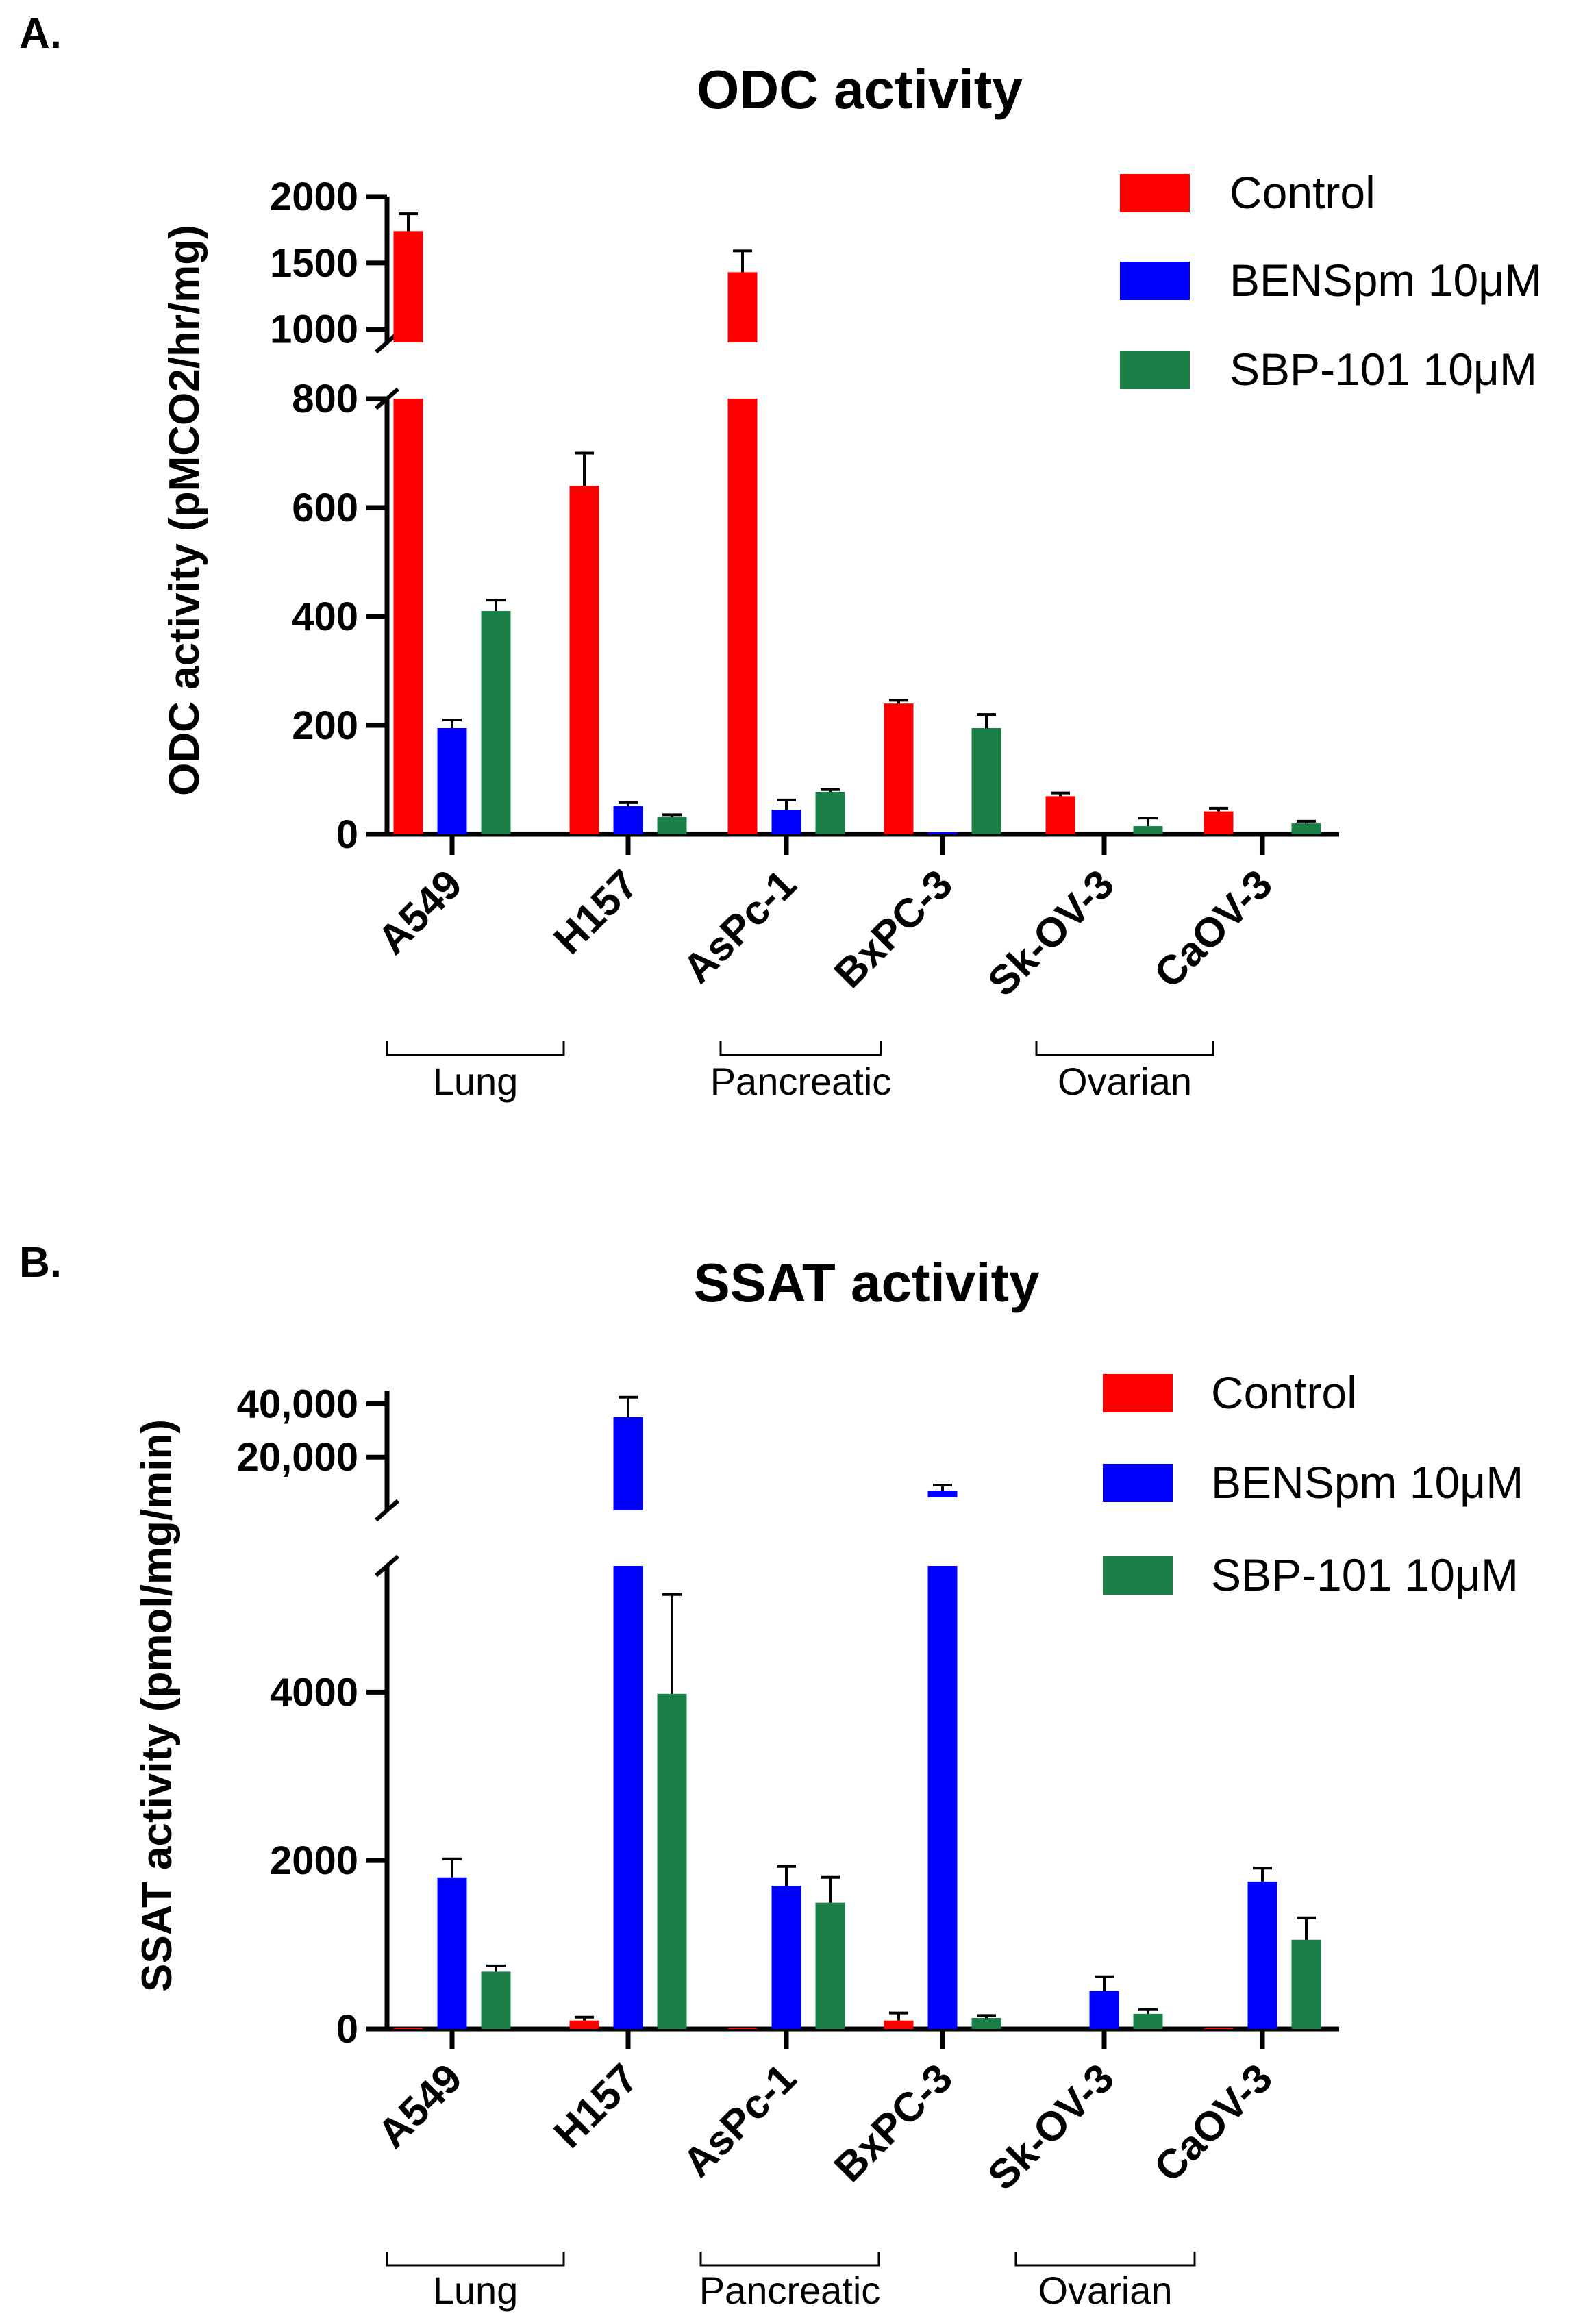 This screenshot has width=1596, height=2318. What do you see at coordinates (893, 2123) in the screenshot?
I see `chart2-x-tick-label: BxPC-3` at bounding box center [893, 2123].